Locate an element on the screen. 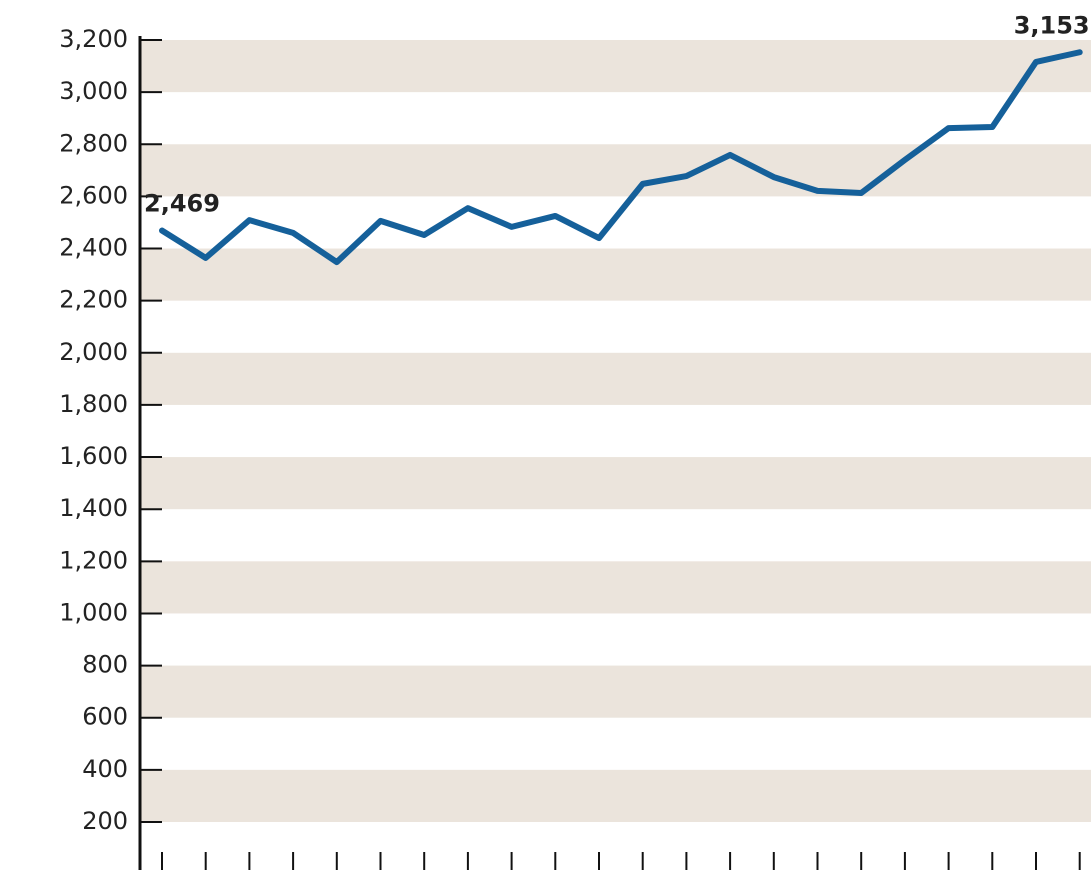 This screenshot has height=870, width=1091. y-tick-label: 400 is located at coordinates (105, 769).